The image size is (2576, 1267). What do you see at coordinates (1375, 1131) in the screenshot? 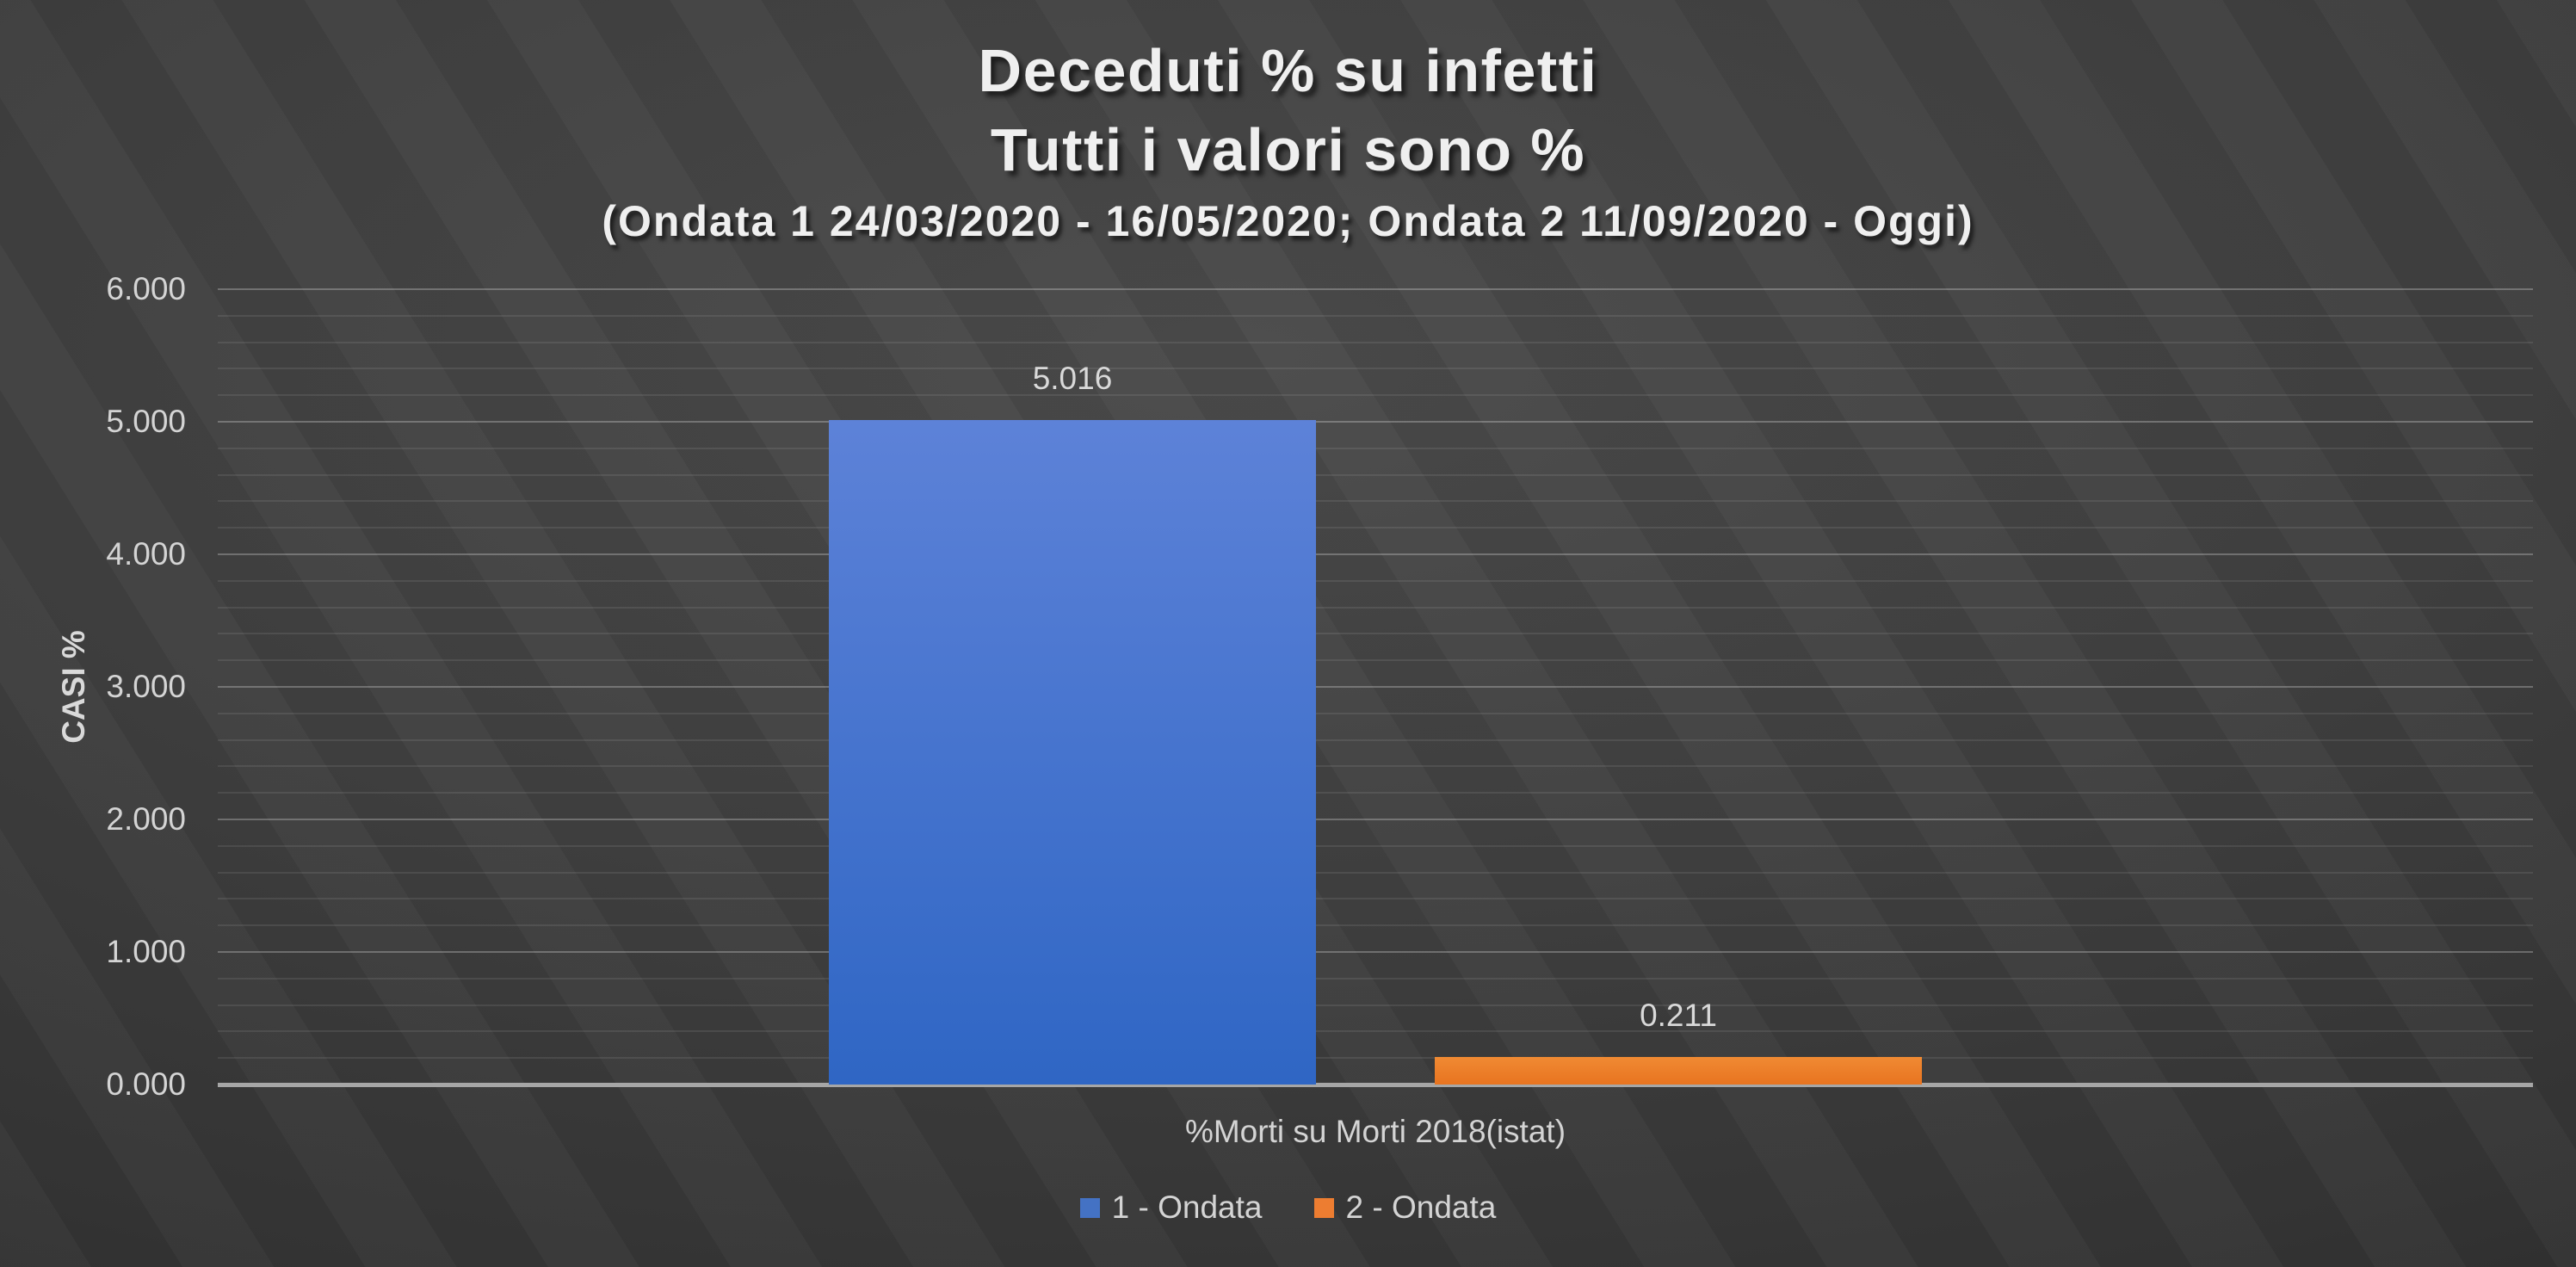
I see `x-axis-category-label: %Morti su Morti 2018(istat)` at bounding box center [1375, 1131].